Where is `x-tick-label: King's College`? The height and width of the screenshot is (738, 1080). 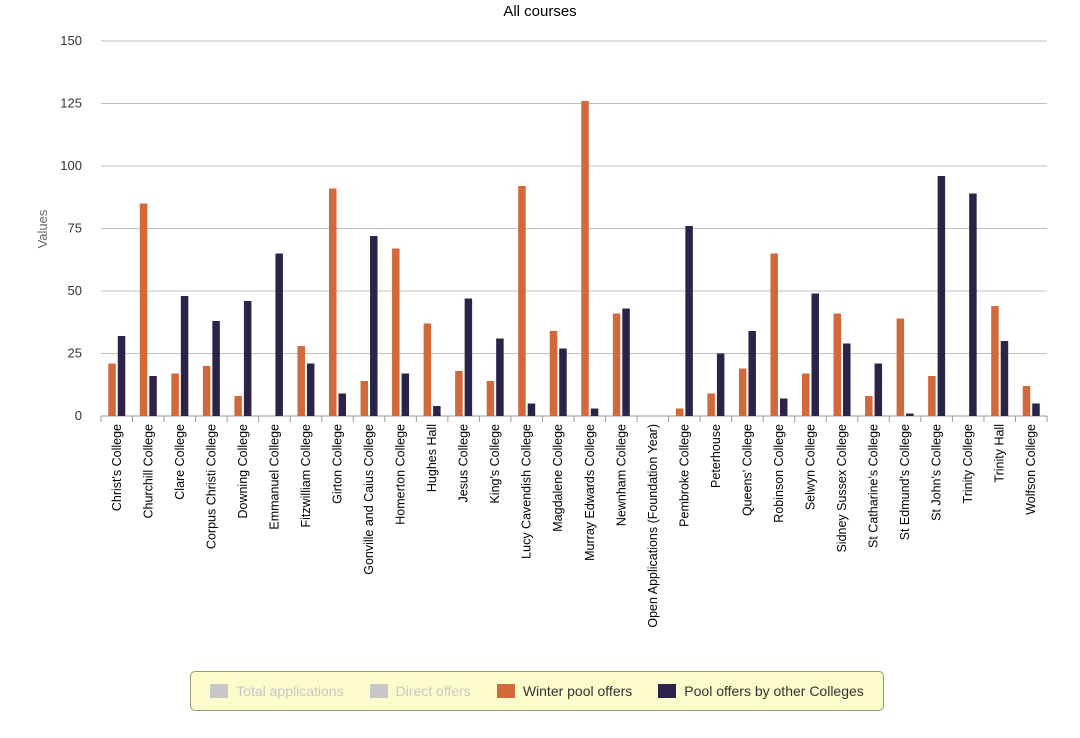 x-tick-label: King's College is located at coordinates (495, 464).